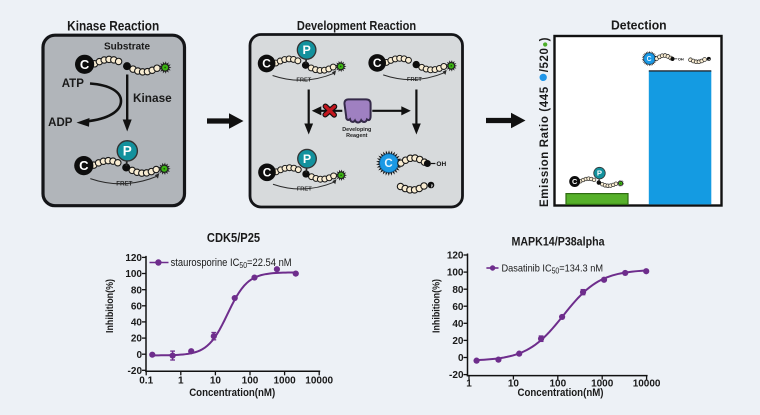  Describe the element at coordinates (73, 84) in the screenshot. I see `svg-text: ATP` at that location.